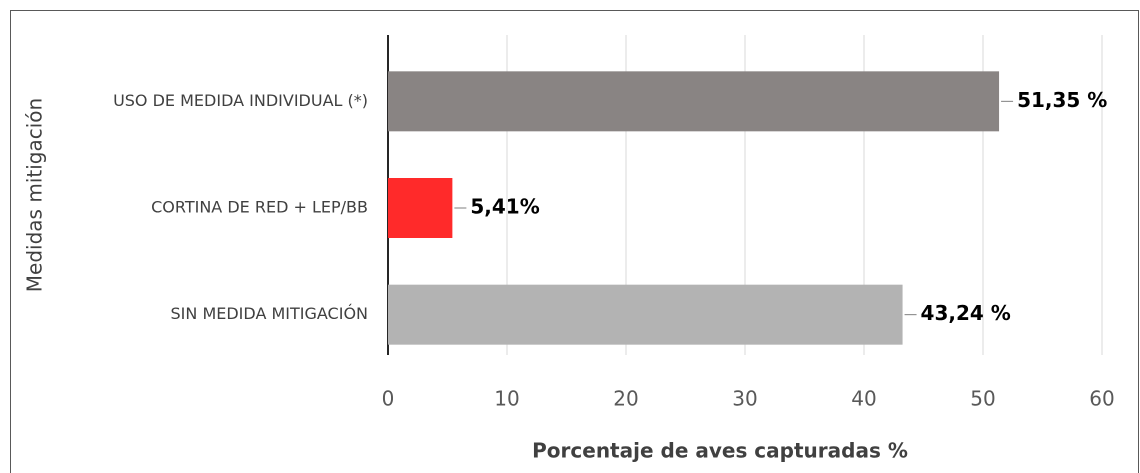 The height and width of the screenshot is (473, 1140). What do you see at coordinates (506, 399) in the screenshot?
I see `x-tick-label: 10` at bounding box center [506, 399].